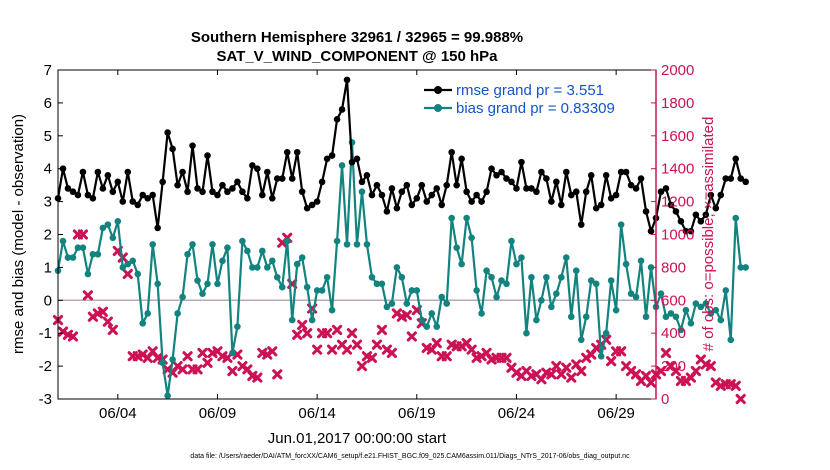 The image size is (830, 470). Describe the element at coordinates (48, 267) in the screenshot. I see `y-tick-label: 1` at that location.